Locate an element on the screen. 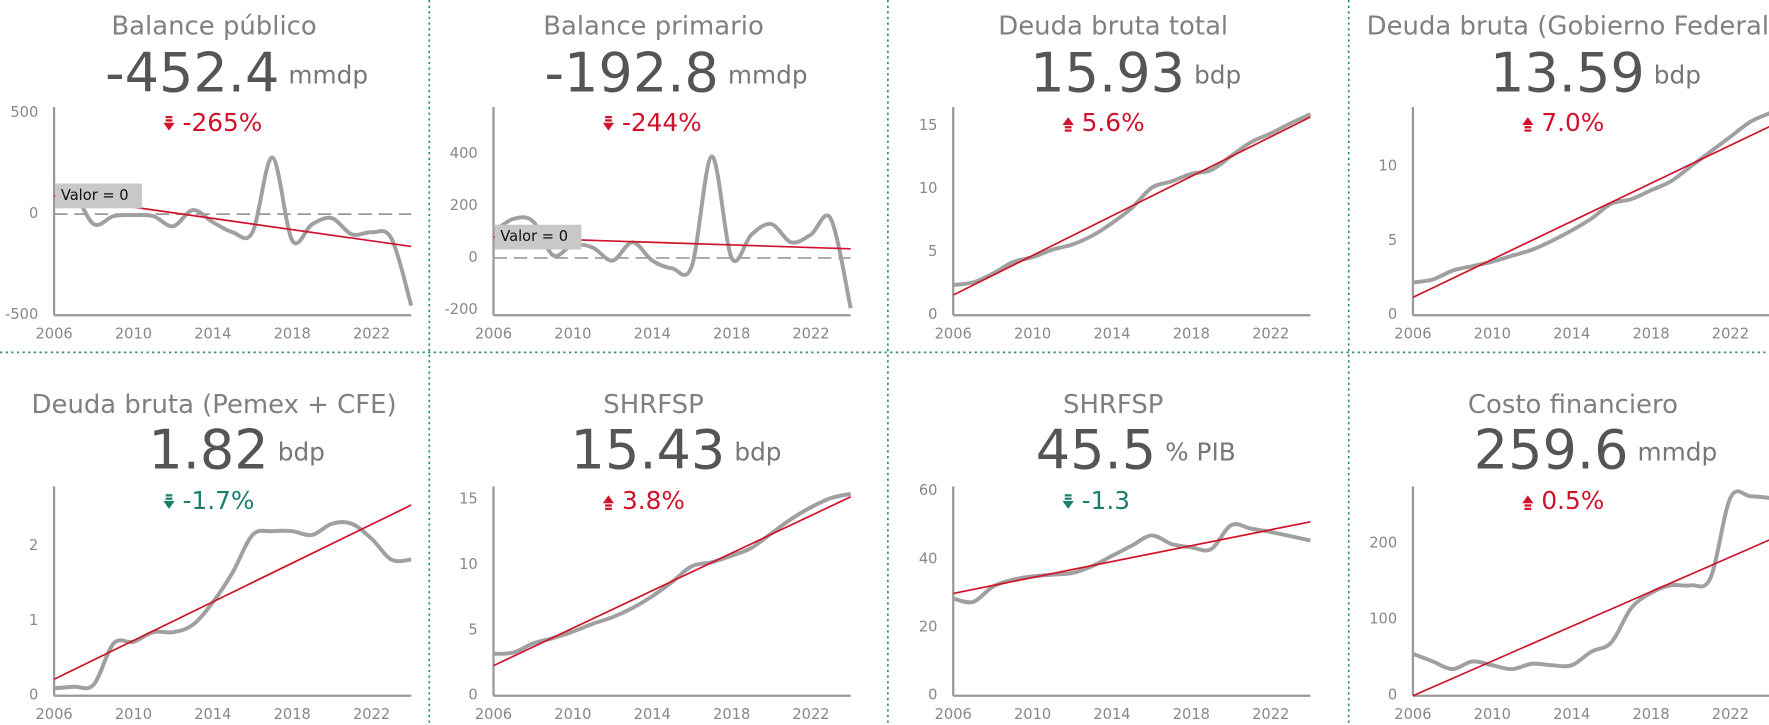 The width and height of the screenshot is (1769, 725). y-tick-label: -200 is located at coordinates (461, 309).